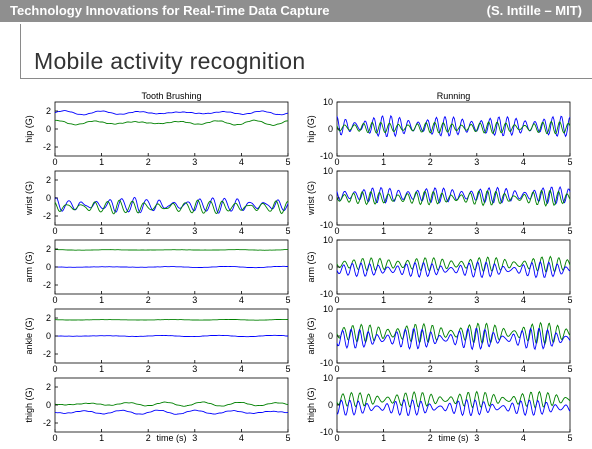 This screenshot has height=449, width=592. I want to click on y-axis-label: thigh (G), so click(29, 404).